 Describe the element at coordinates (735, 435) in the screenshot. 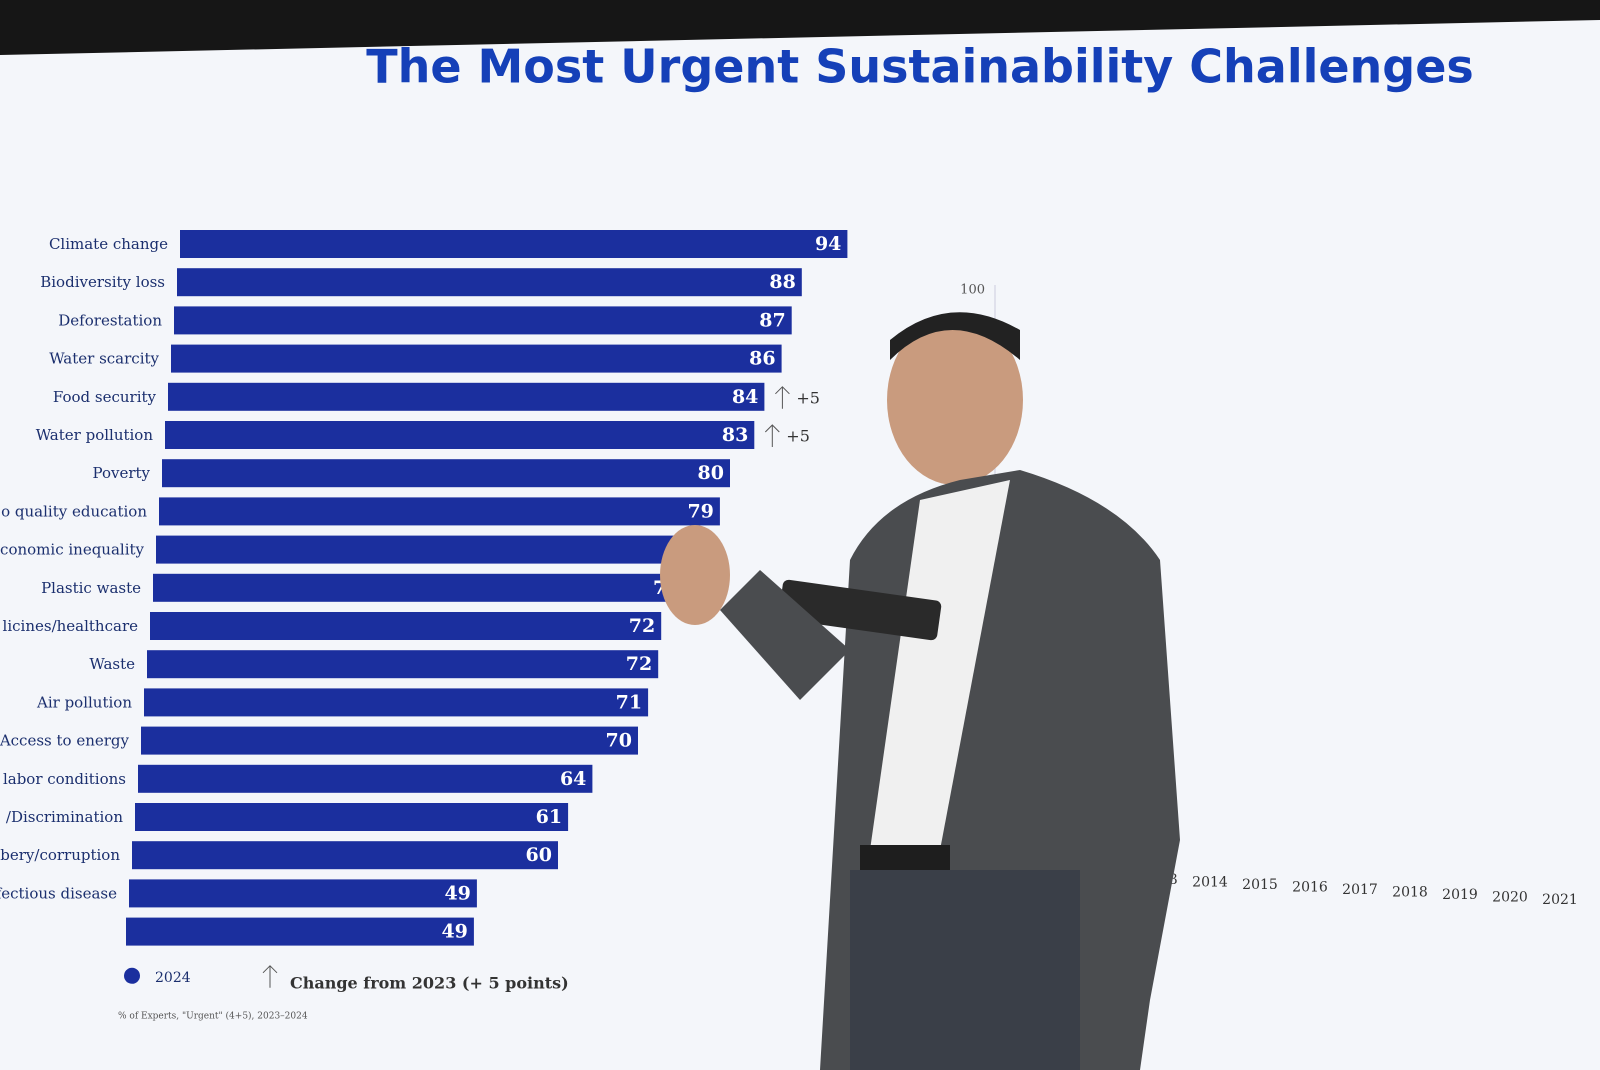

I see `value-label: 83` at that location.